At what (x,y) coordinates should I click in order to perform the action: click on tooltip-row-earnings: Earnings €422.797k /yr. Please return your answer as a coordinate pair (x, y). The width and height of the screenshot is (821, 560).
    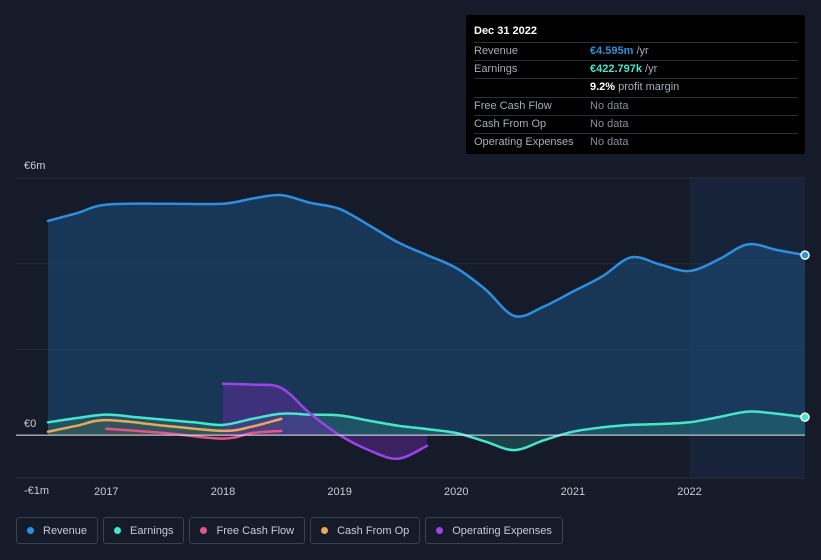
    Looking at the image, I should click on (636, 69).